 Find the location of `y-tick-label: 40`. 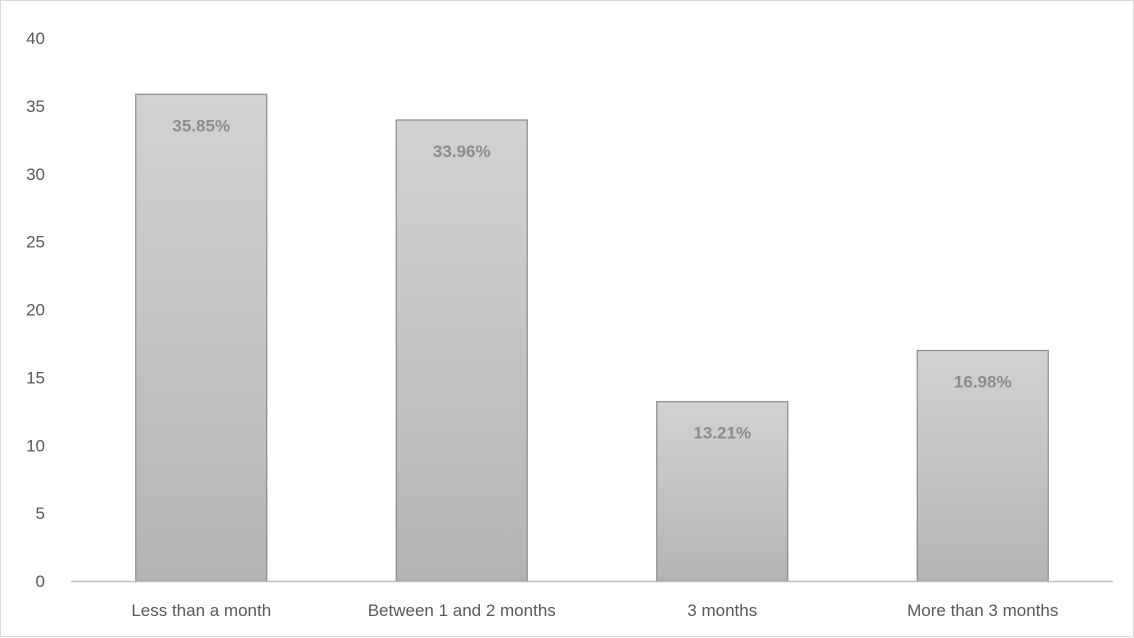

y-tick-label: 40 is located at coordinates (35, 38).